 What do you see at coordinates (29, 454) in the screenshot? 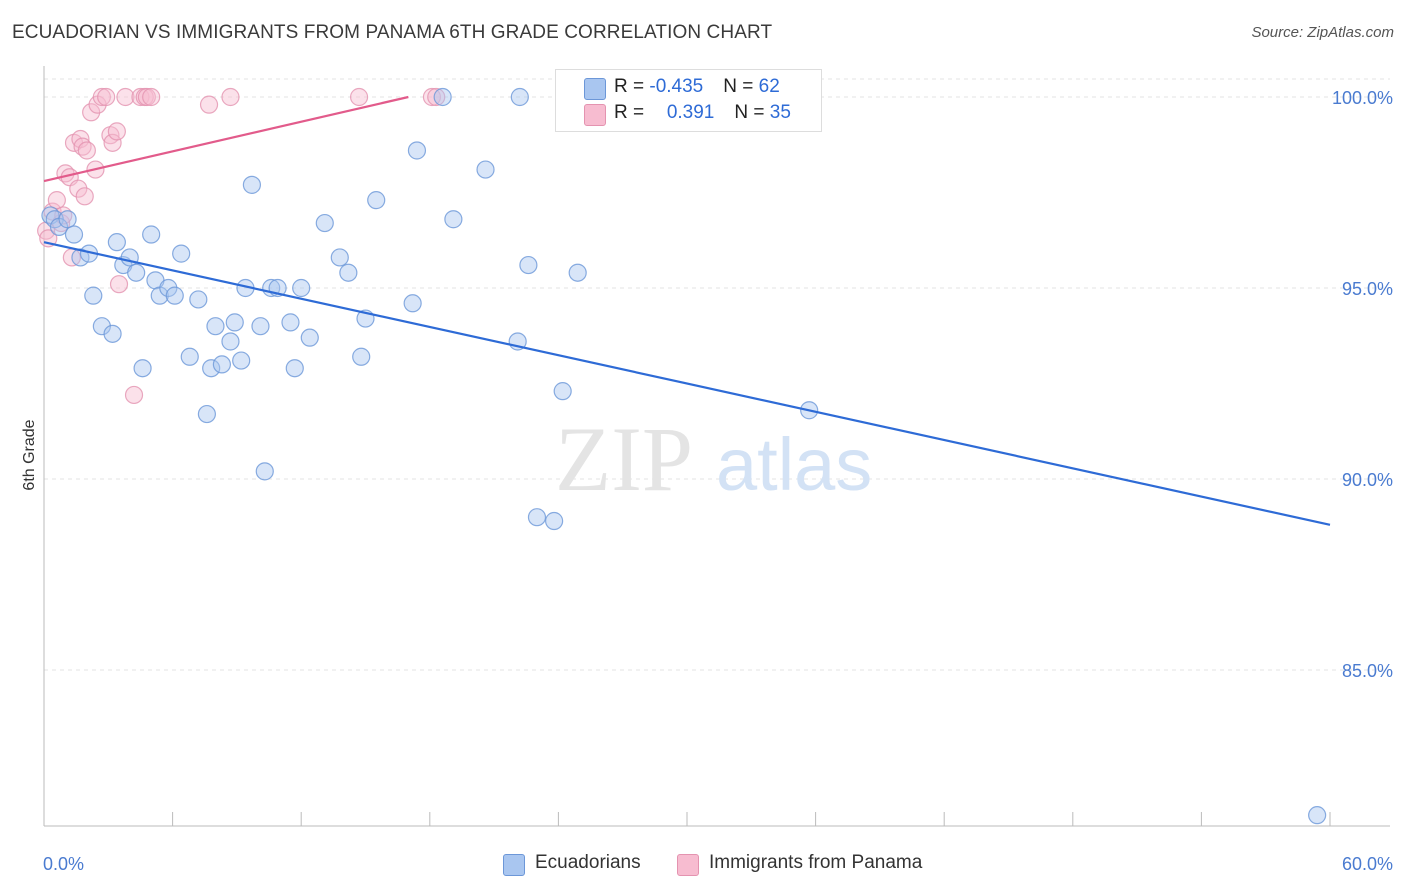
I see `y-axis-title: 6th Grade` at bounding box center [29, 454].